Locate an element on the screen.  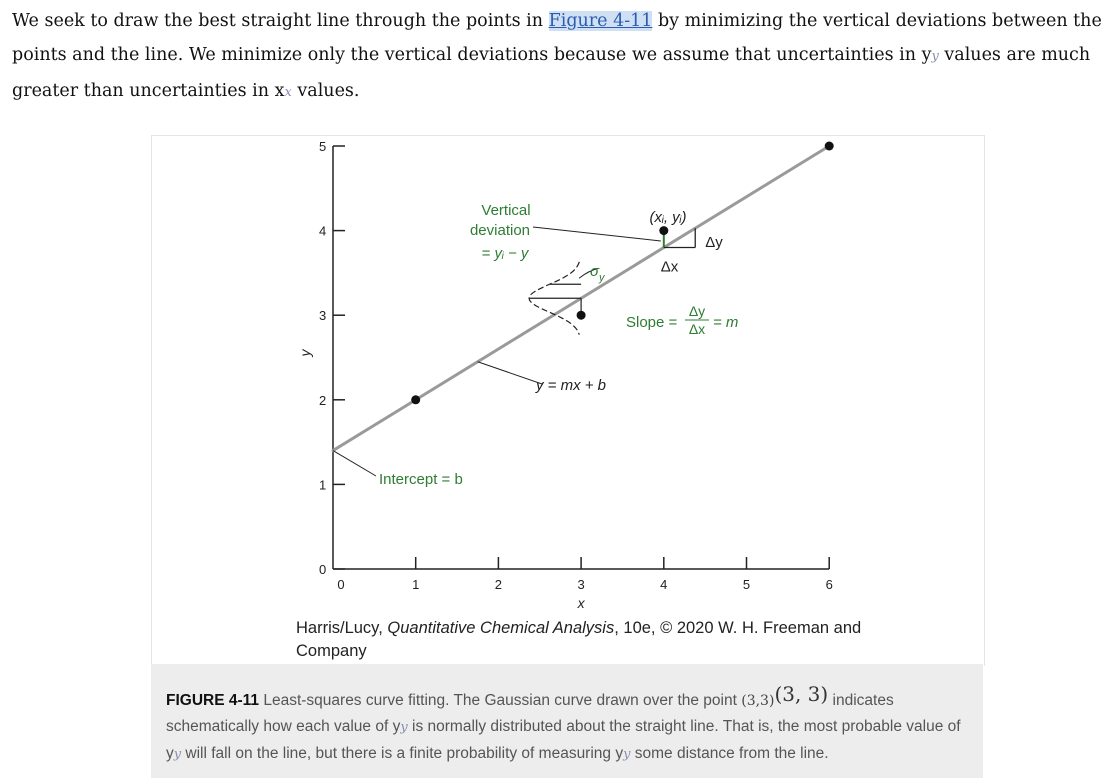
sigma-label: σ is located at coordinates (595, 271).